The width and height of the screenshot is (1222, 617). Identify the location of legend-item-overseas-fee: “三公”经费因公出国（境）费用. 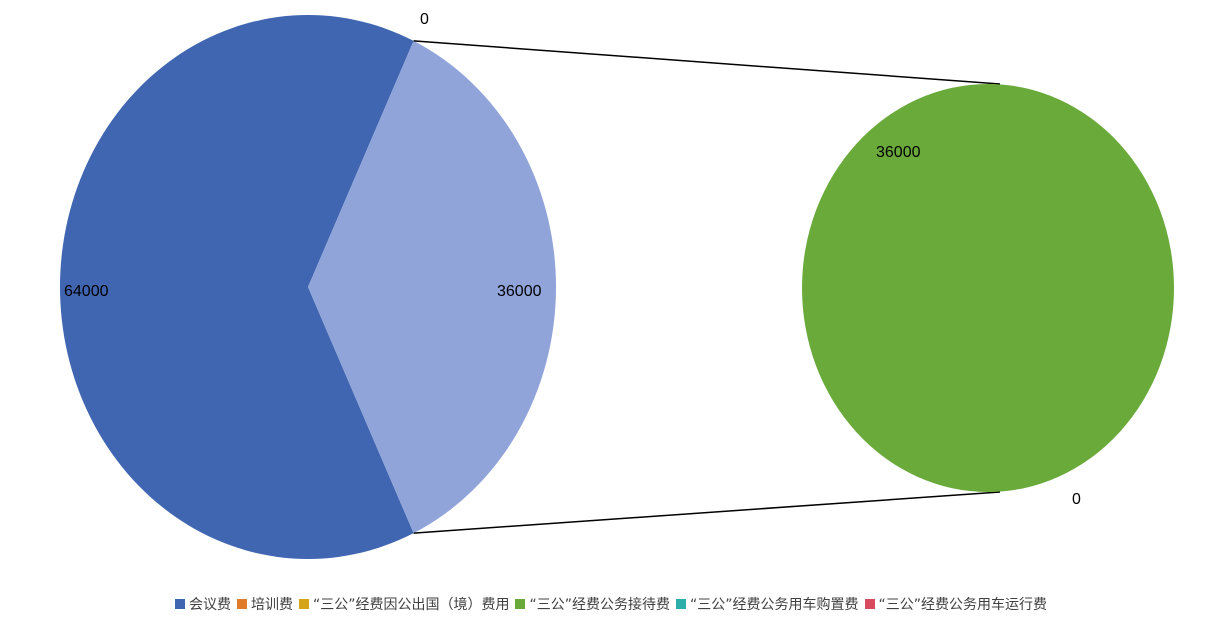
(404, 604).